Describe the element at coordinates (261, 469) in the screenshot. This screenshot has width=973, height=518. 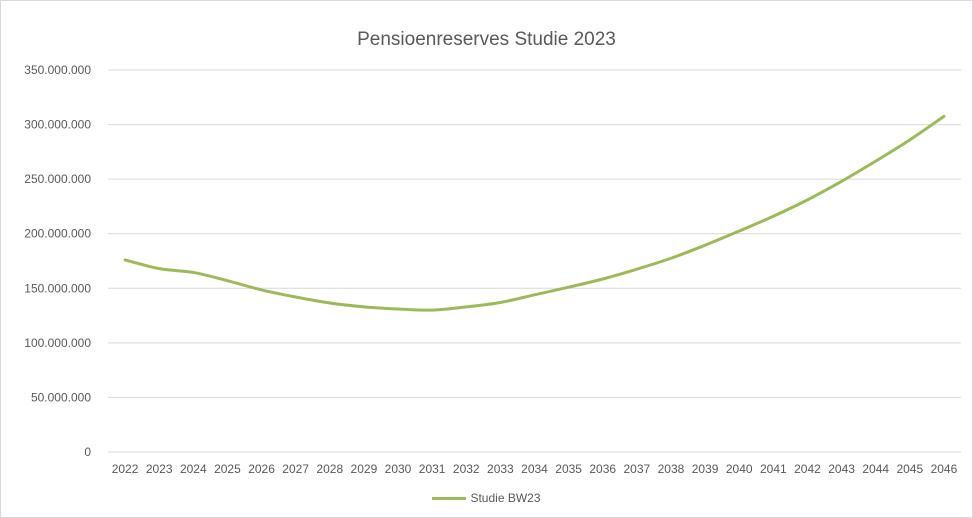
I see `x-tick-label: 2026` at that location.